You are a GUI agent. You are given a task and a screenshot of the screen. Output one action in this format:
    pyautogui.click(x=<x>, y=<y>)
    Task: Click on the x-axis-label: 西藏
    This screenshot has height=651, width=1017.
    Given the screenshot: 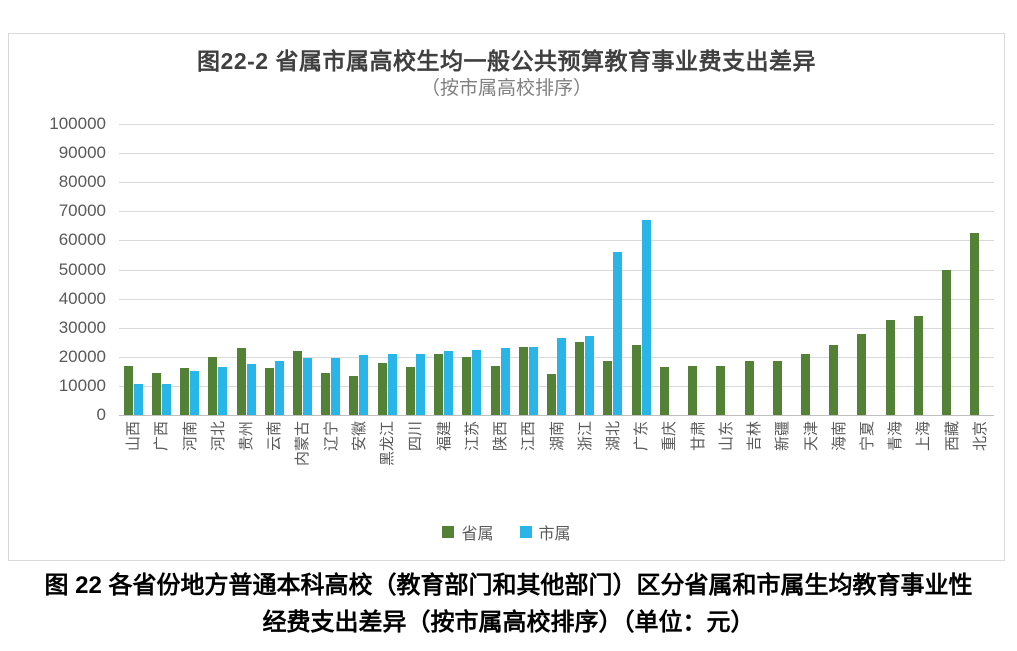 What is the action you would take?
    pyautogui.click(x=953, y=471)
    